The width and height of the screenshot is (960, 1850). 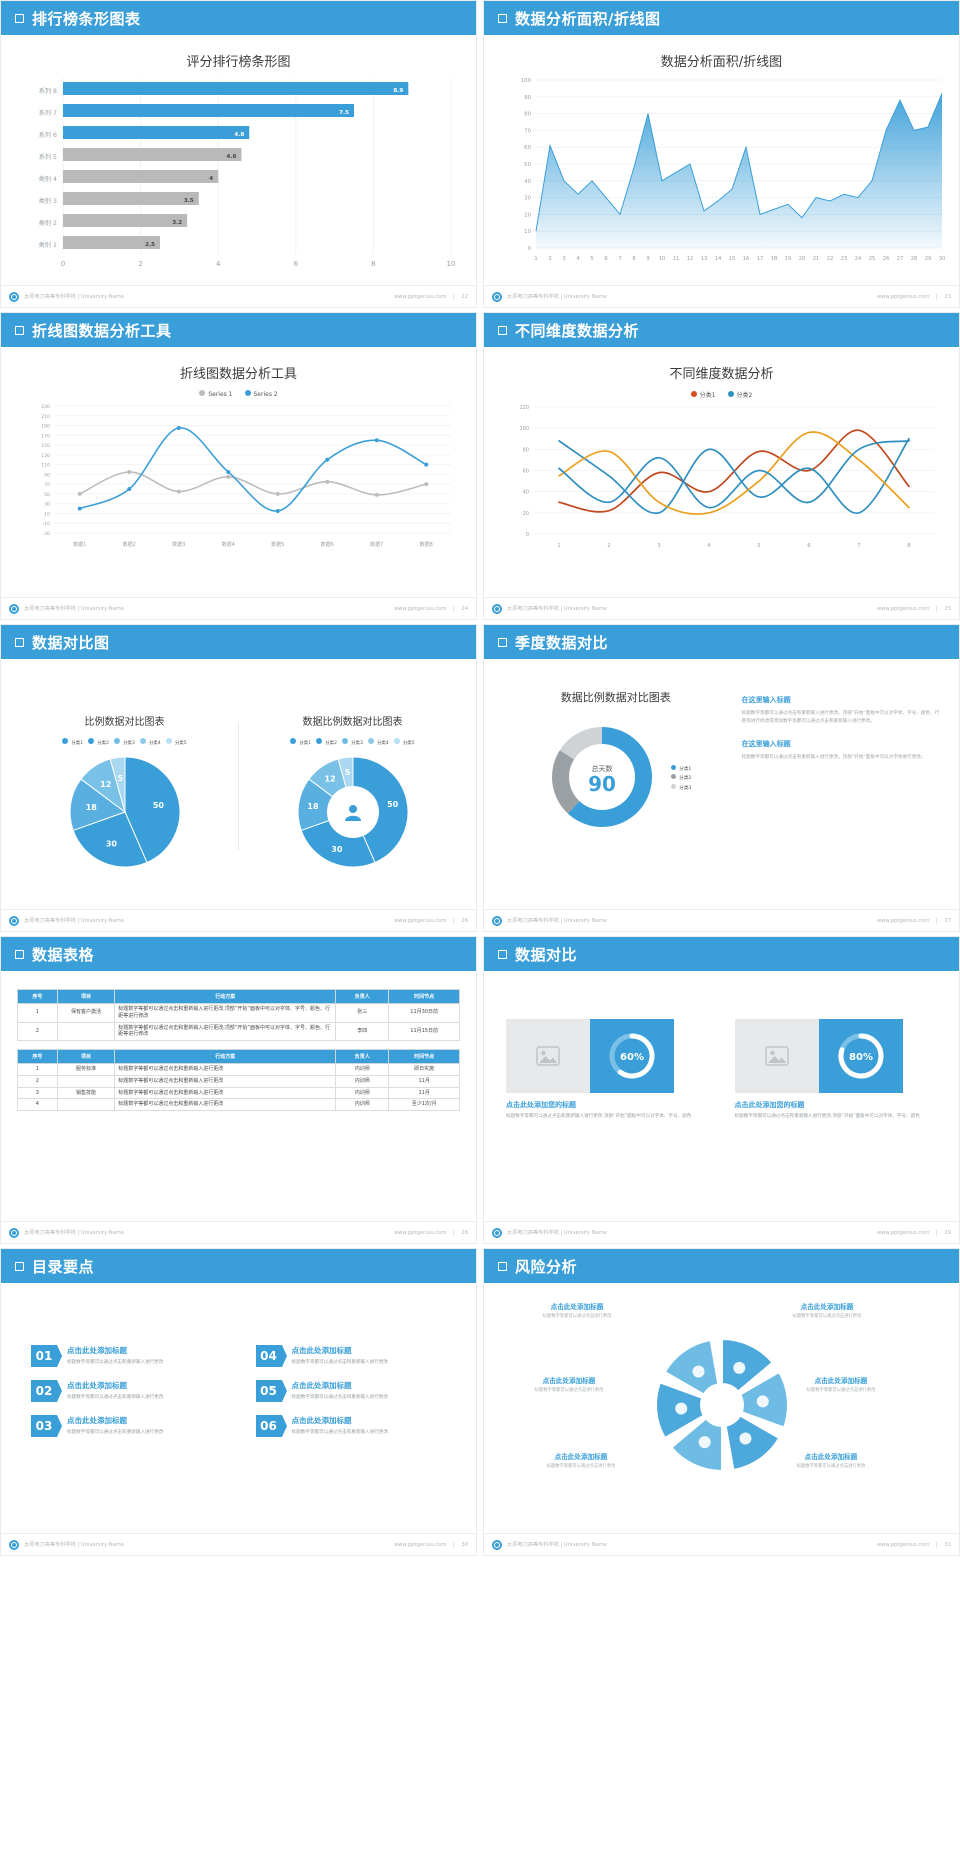 I want to click on footer-page: 31, so click(x=943, y=1544).